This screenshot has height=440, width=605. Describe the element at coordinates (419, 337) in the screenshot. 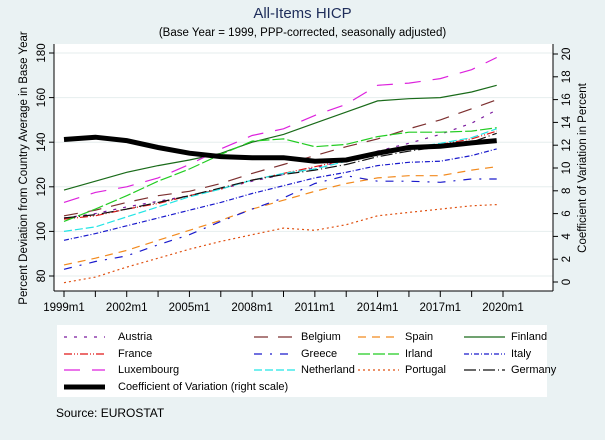

I see `legend-label: Spain` at that location.